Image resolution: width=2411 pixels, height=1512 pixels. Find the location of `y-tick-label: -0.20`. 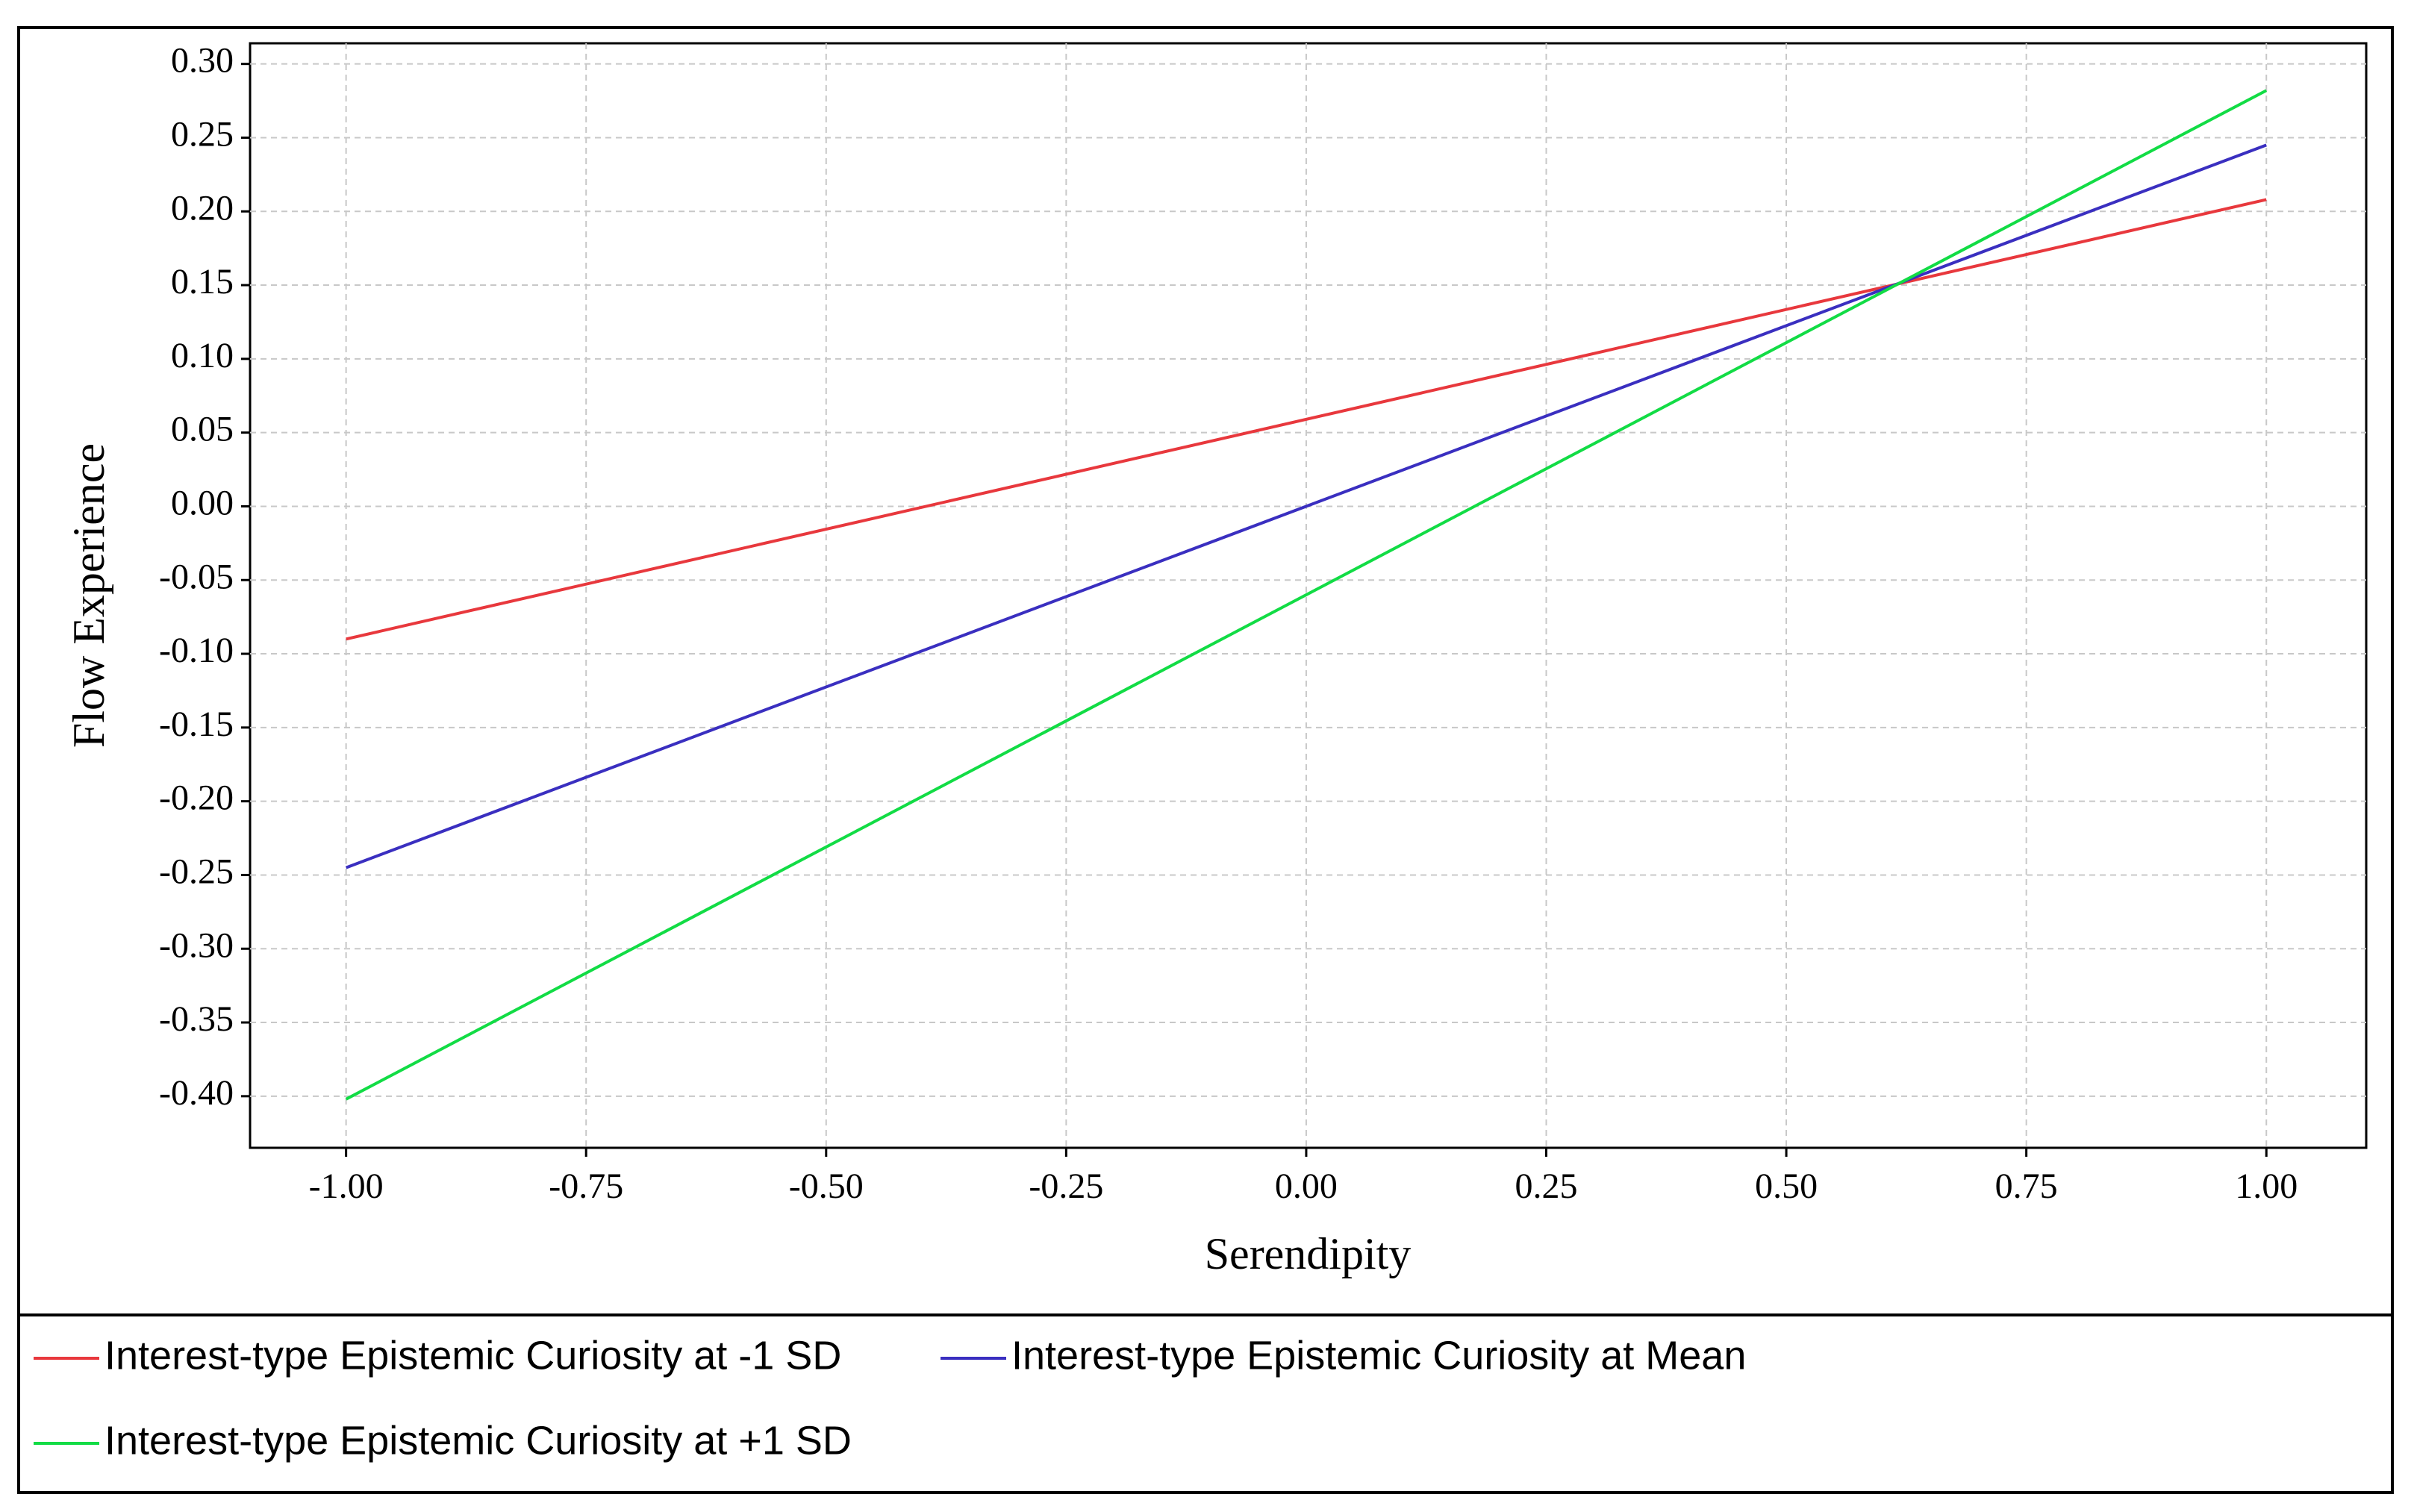

y-tick-label: -0.20 is located at coordinates (196, 798).